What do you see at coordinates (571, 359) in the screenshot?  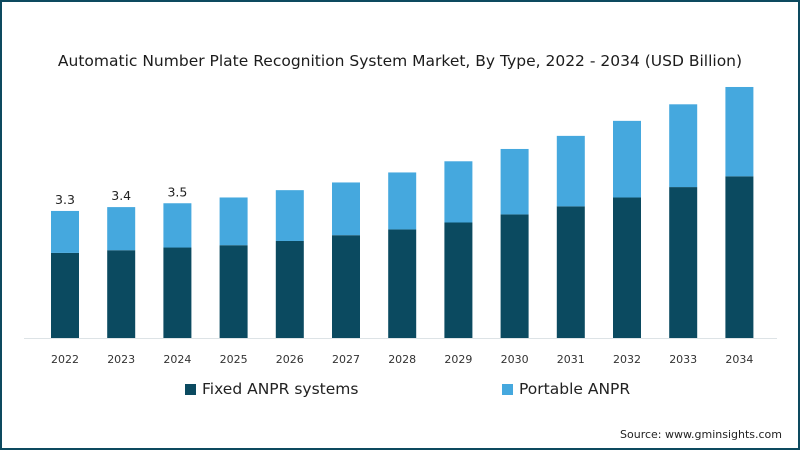 I see `x-tick-label-2031: 2031` at bounding box center [571, 359].